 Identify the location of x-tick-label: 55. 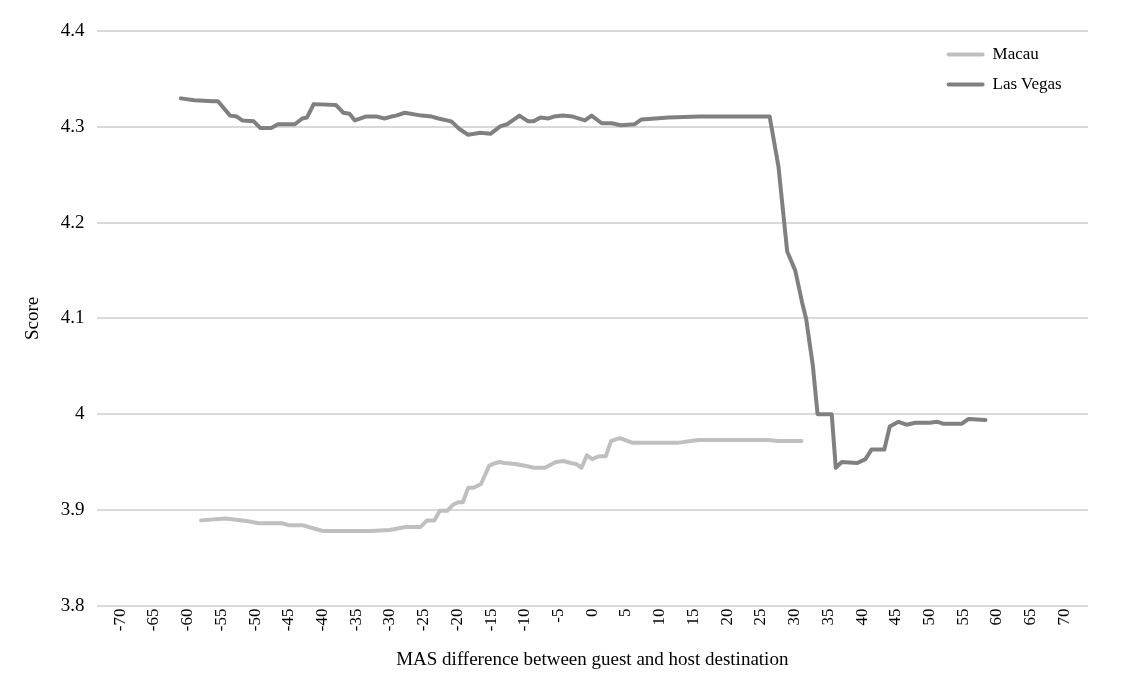
(962, 617).